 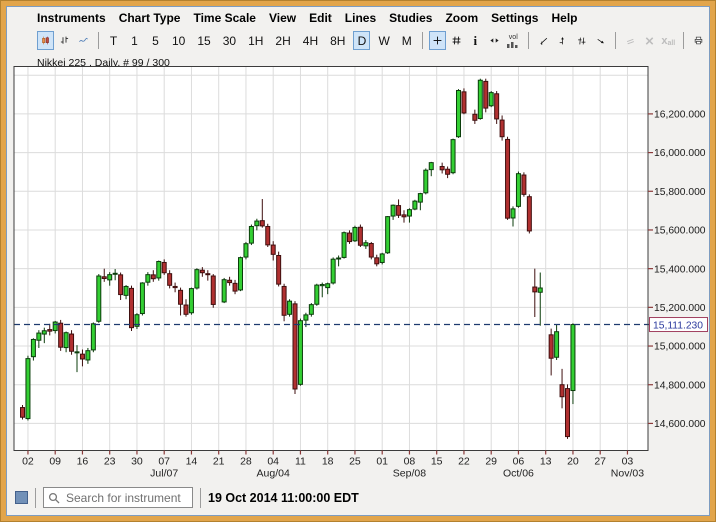 What do you see at coordinates (54, 497) in the screenshot?
I see `search-icon` at bounding box center [54, 497].